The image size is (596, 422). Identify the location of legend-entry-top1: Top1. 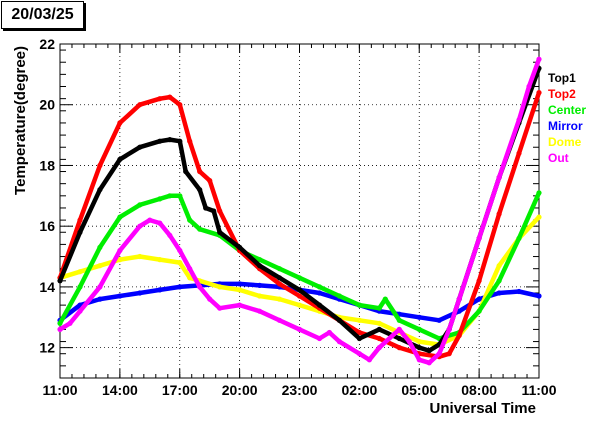
(562, 78).